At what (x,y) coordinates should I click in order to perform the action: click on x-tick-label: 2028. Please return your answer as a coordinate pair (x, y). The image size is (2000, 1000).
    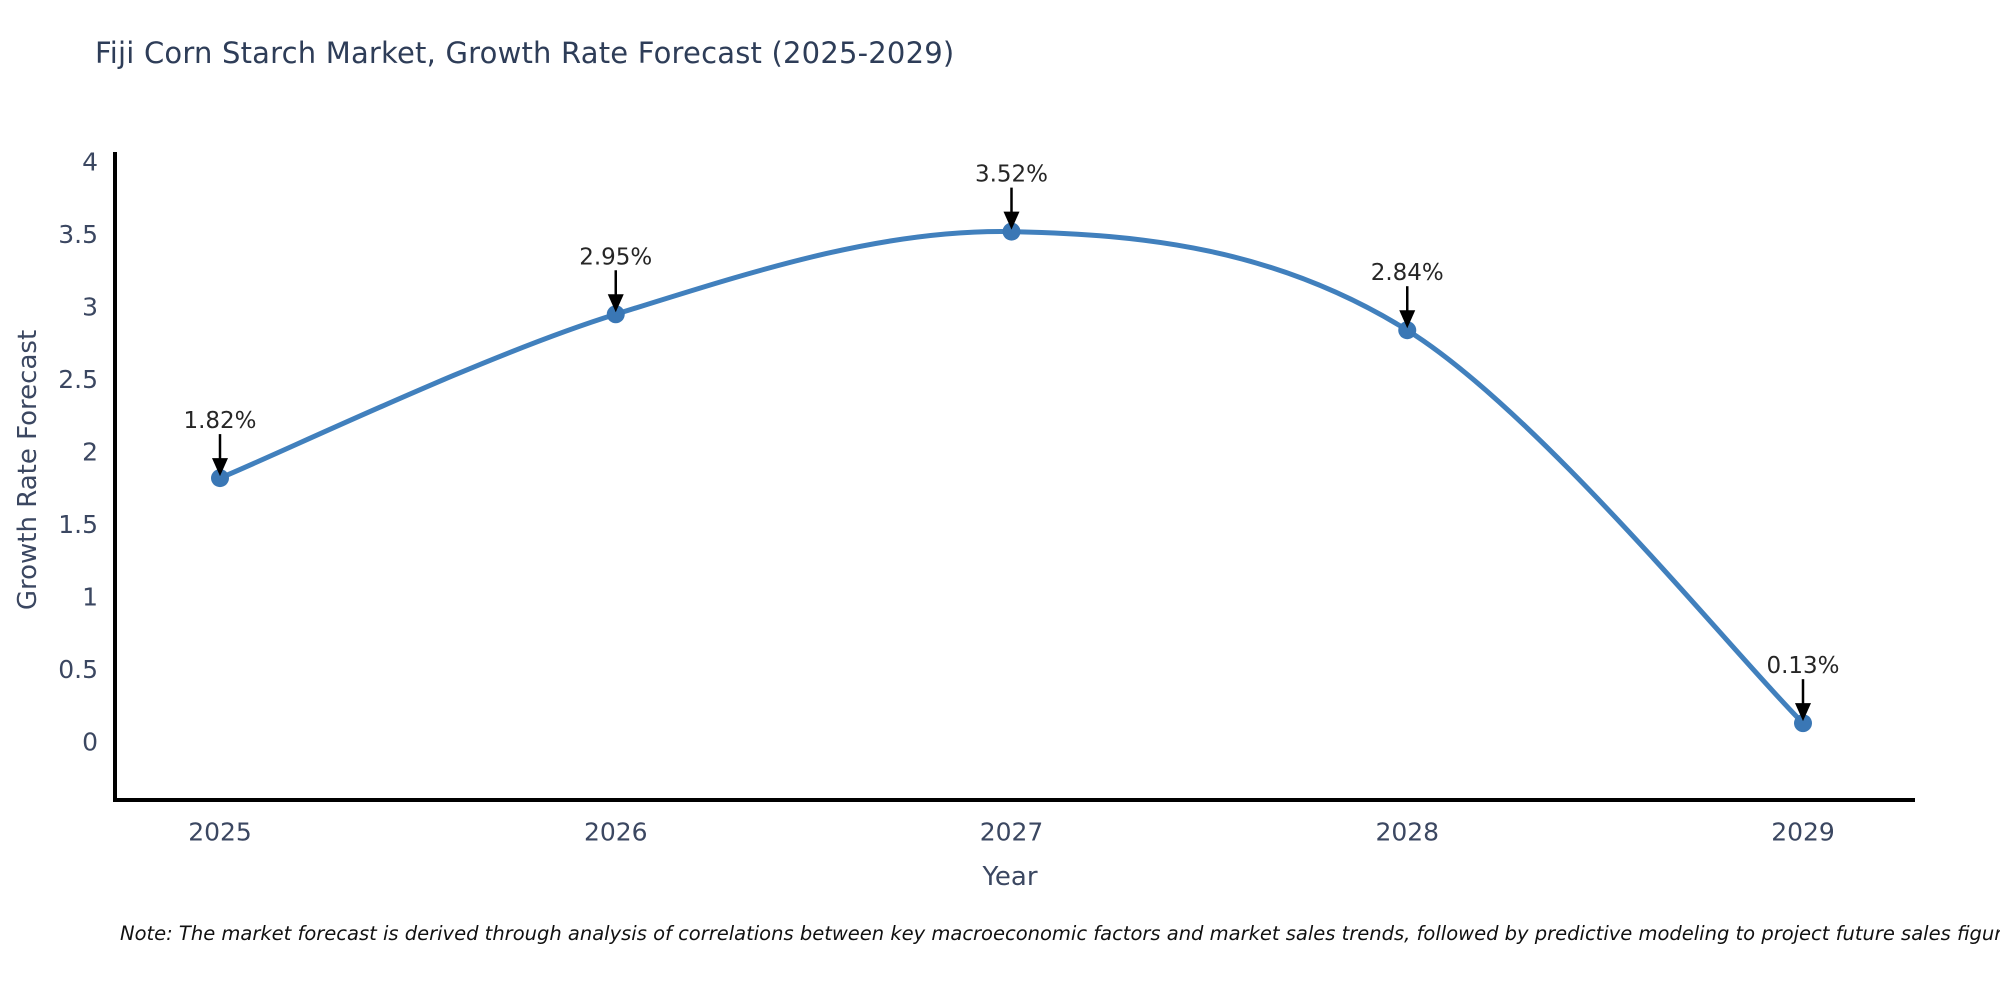
    Looking at the image, I should click on (1407, 831).